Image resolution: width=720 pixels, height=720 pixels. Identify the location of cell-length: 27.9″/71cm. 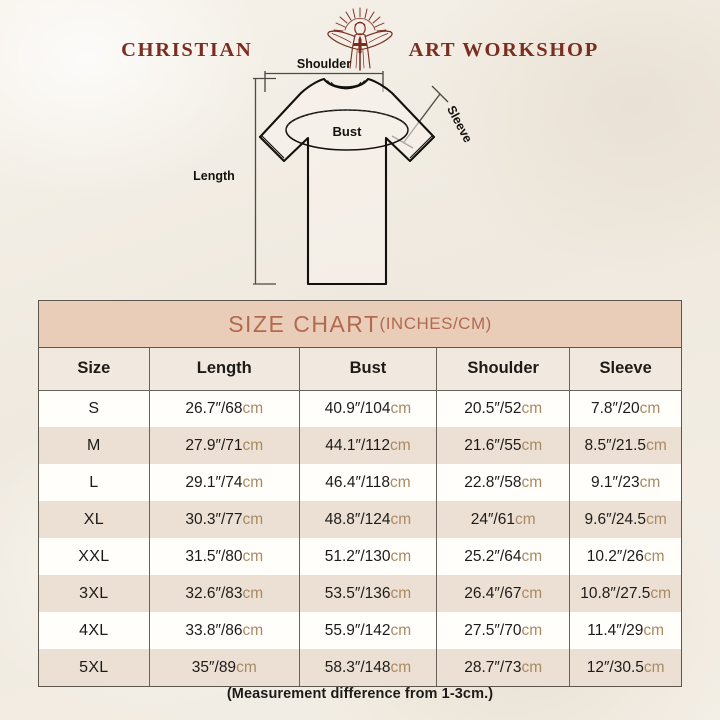
(224, 445).